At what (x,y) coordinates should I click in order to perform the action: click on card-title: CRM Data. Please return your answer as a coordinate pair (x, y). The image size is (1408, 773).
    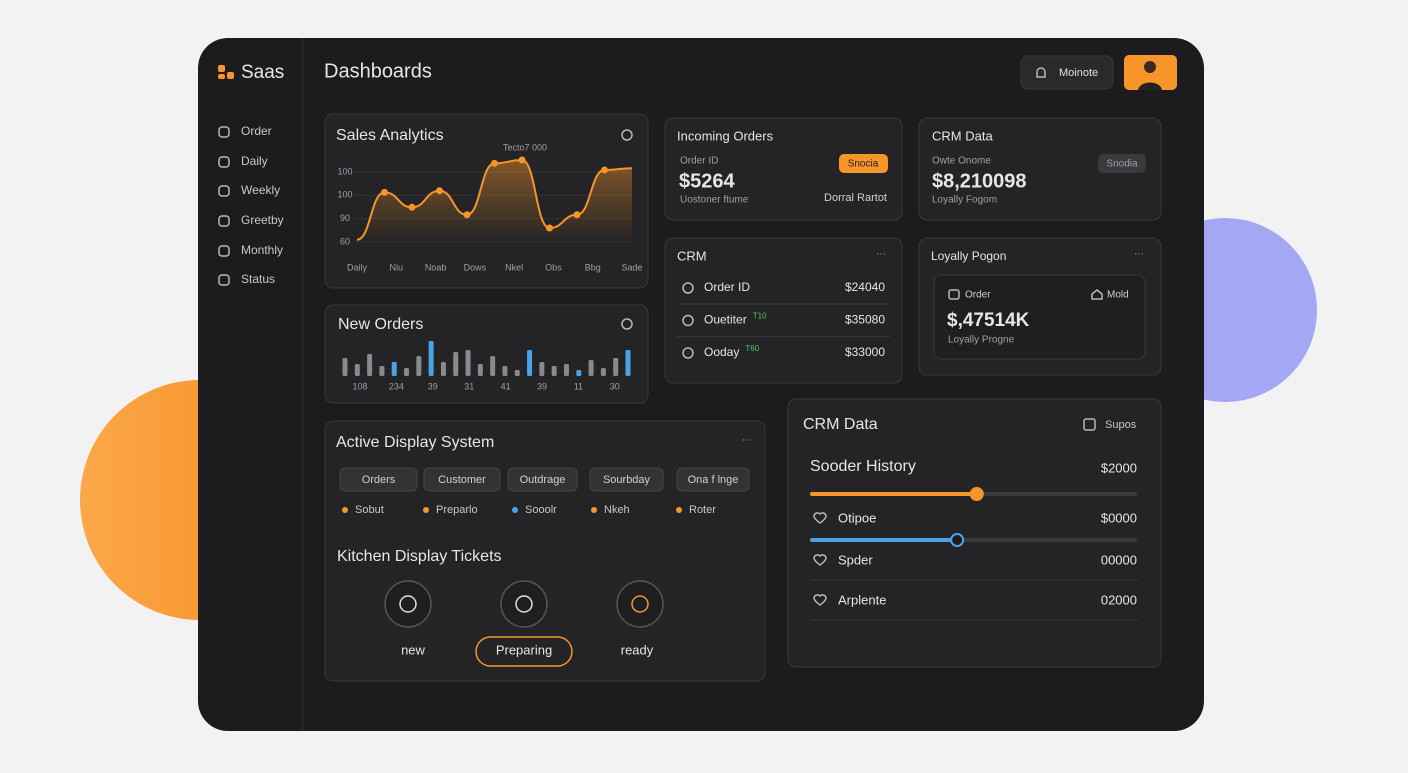
    Looking at the image, I should click on (962, 135).